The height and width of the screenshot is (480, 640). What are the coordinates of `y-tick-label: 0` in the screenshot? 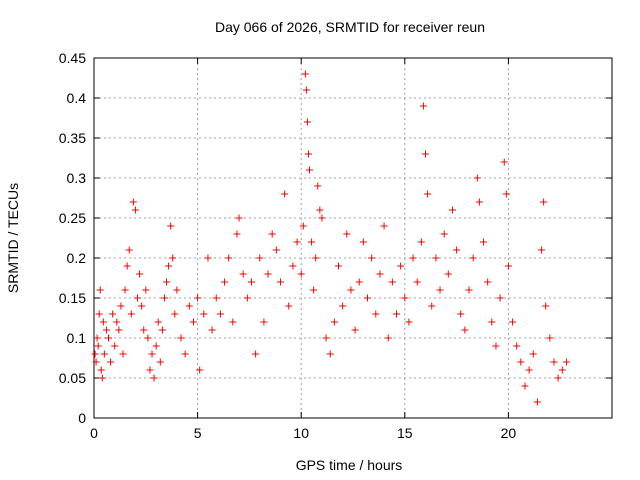 It's located at (82, 418).